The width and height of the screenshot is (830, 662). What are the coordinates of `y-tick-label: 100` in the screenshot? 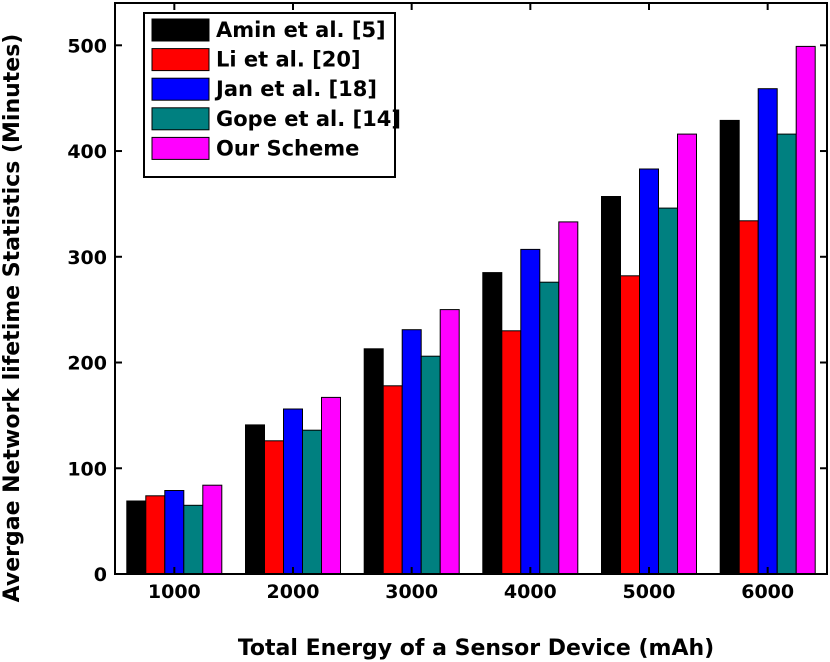 It's located at (87, 469).